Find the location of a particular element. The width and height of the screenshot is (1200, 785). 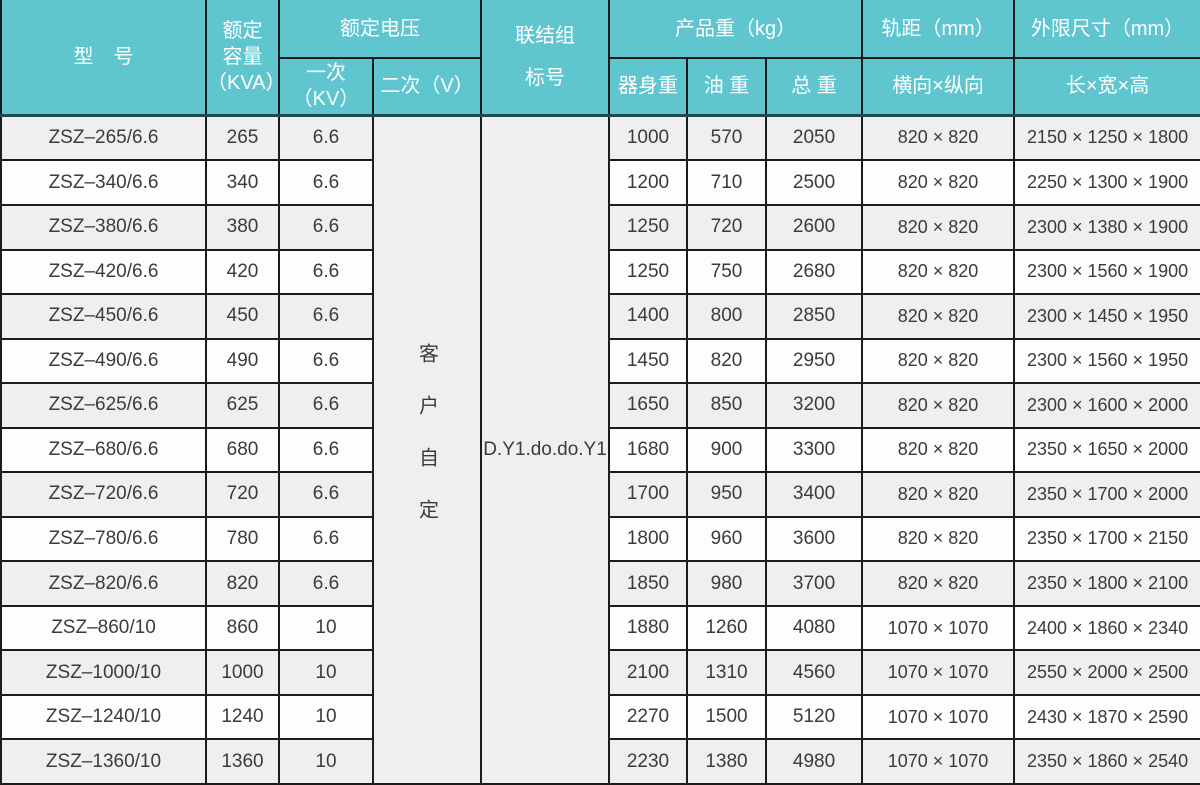

header-total-weight: 总 重 is located at coordinates (814, 87).